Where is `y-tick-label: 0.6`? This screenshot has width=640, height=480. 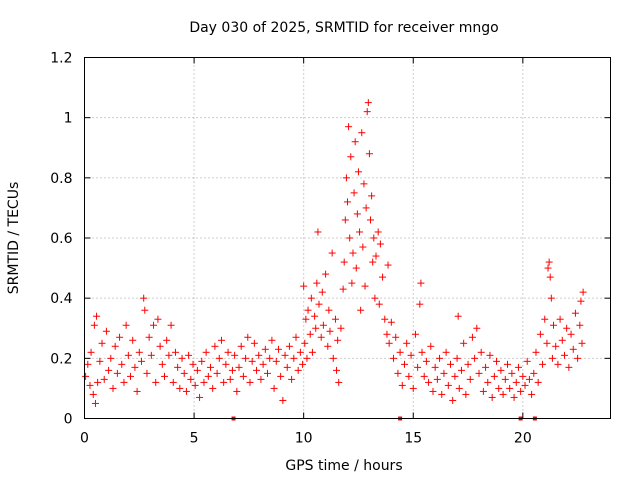
y-tick-label: 0.6 is located at coordinates (61, 239).